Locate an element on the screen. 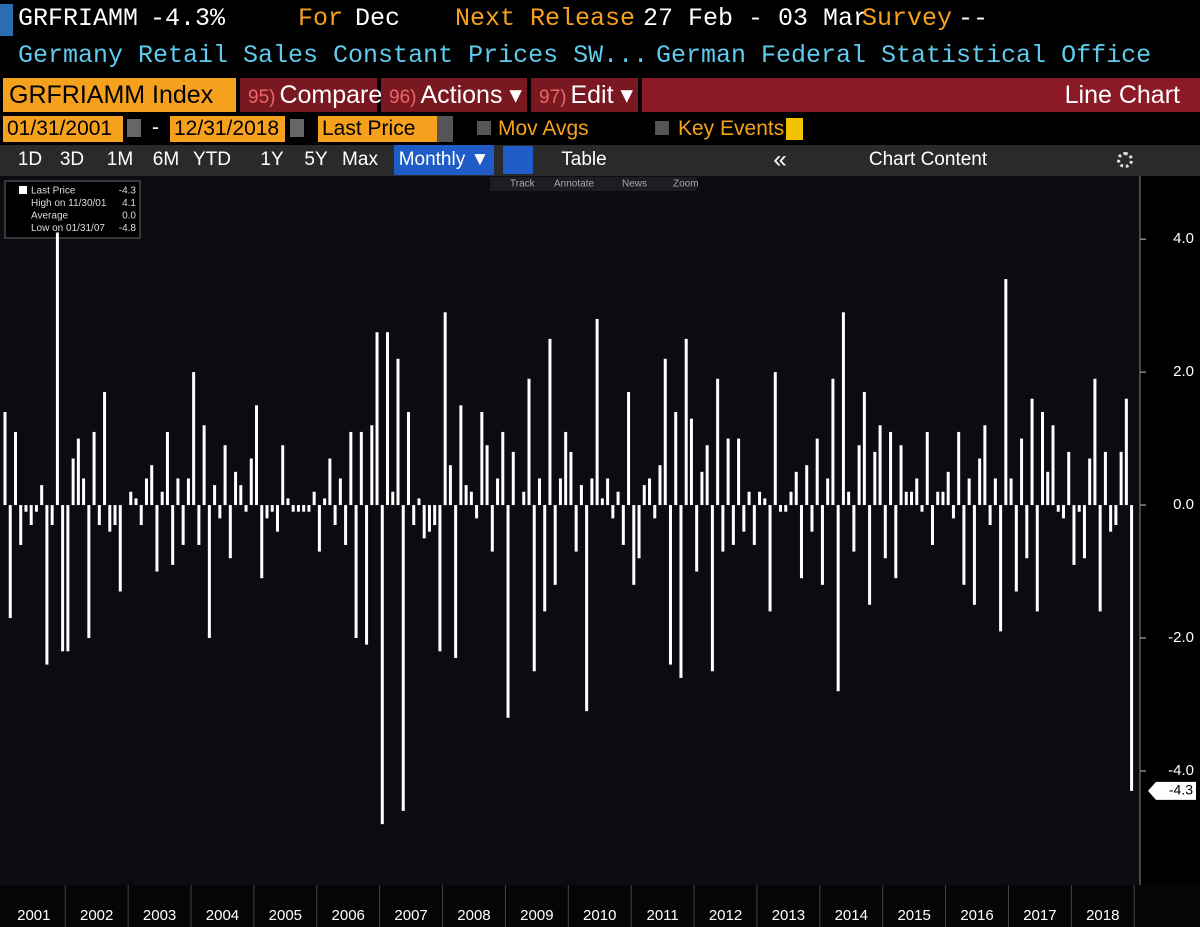 This screenshot has height=927, width=1200. x-tick-label: 2014 is located at coordinates (851, 915).